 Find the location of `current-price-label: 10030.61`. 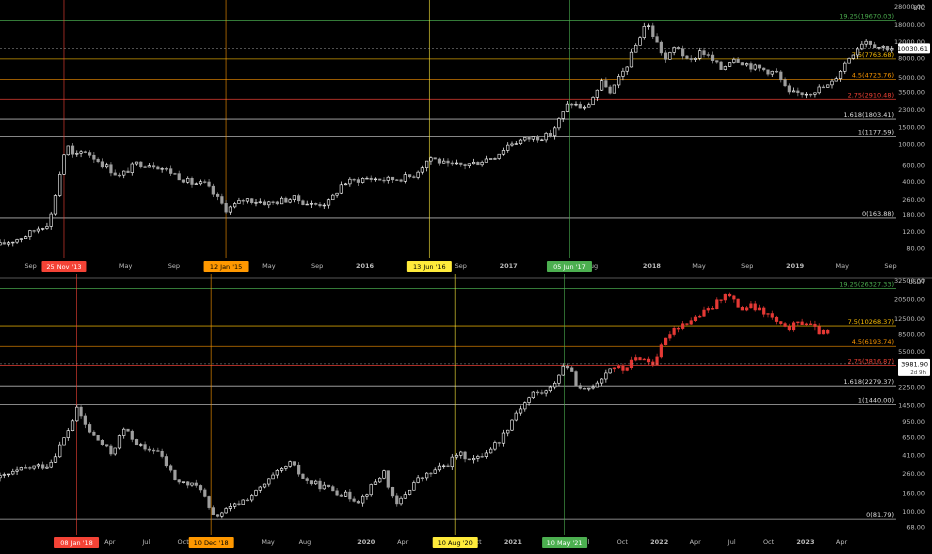

current-price-label: 10030.61 is located at coordinates (912, 49).